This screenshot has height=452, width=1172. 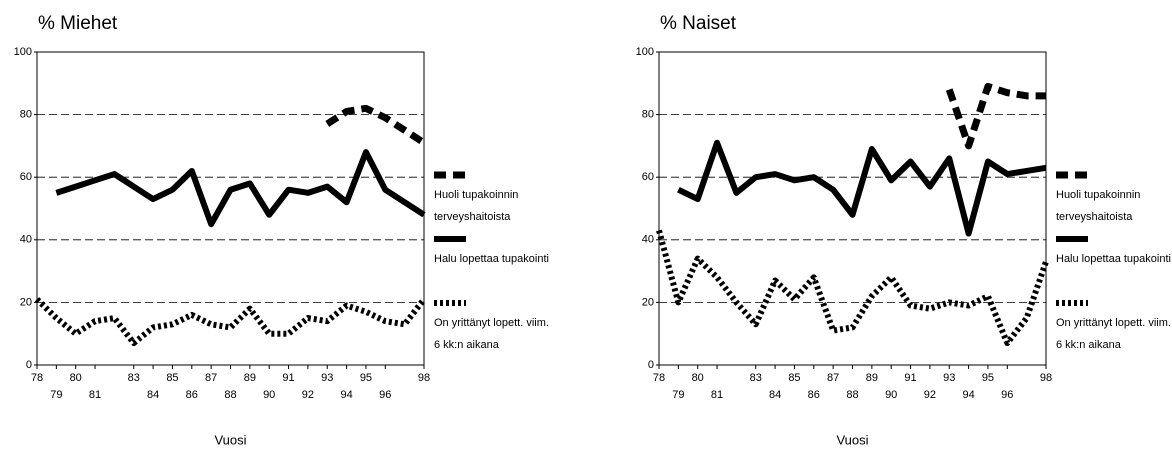 What do you see at coordinates (698, 23) in the screenshot?
I see `chart-title: % Naiset` at bounding box center [698, 23].